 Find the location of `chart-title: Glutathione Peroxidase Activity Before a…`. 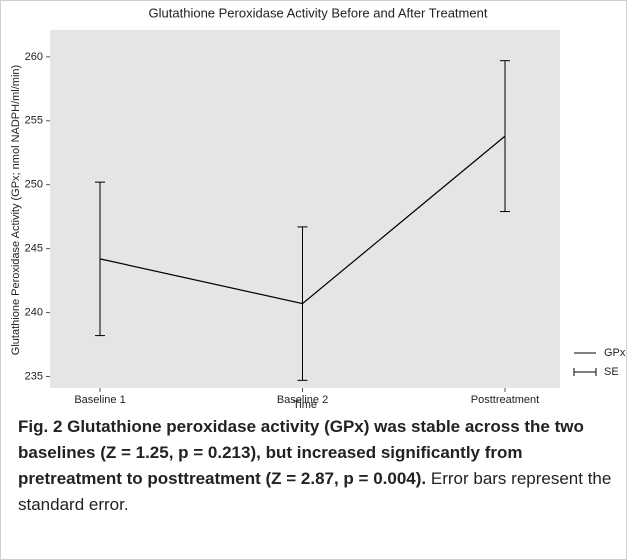

chart-title: Glutathione Peroxidase Activity Before a… is located at coordinates (318, 12).